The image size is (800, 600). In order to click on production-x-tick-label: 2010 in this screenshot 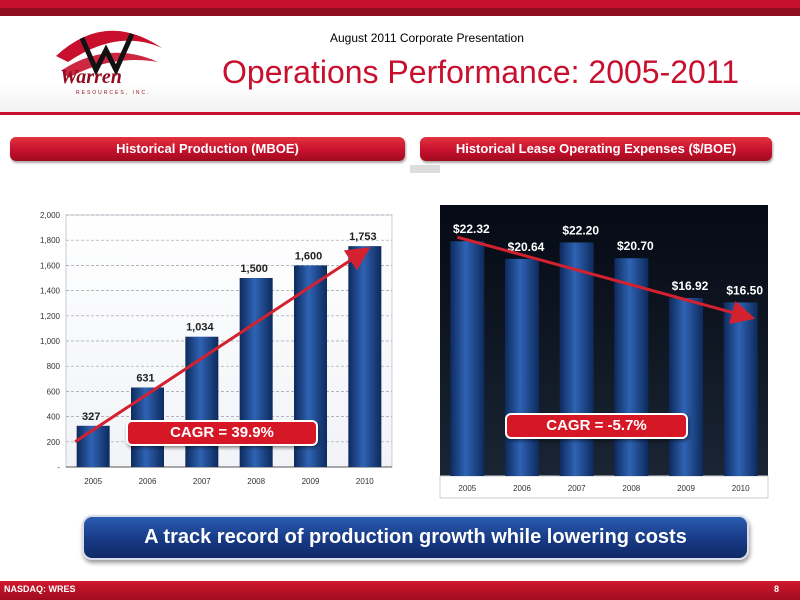, I will do `click(365, 481)`.